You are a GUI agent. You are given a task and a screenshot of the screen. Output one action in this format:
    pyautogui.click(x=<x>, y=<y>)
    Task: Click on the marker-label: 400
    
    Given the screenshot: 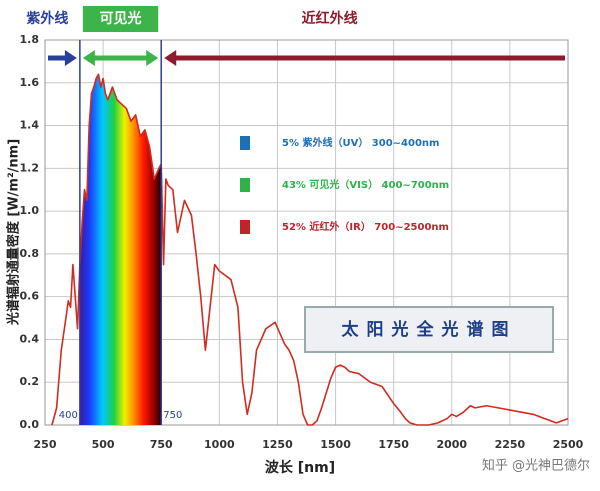 What is the action you would take?
    pyautogui.click(x=68, y=415)
    